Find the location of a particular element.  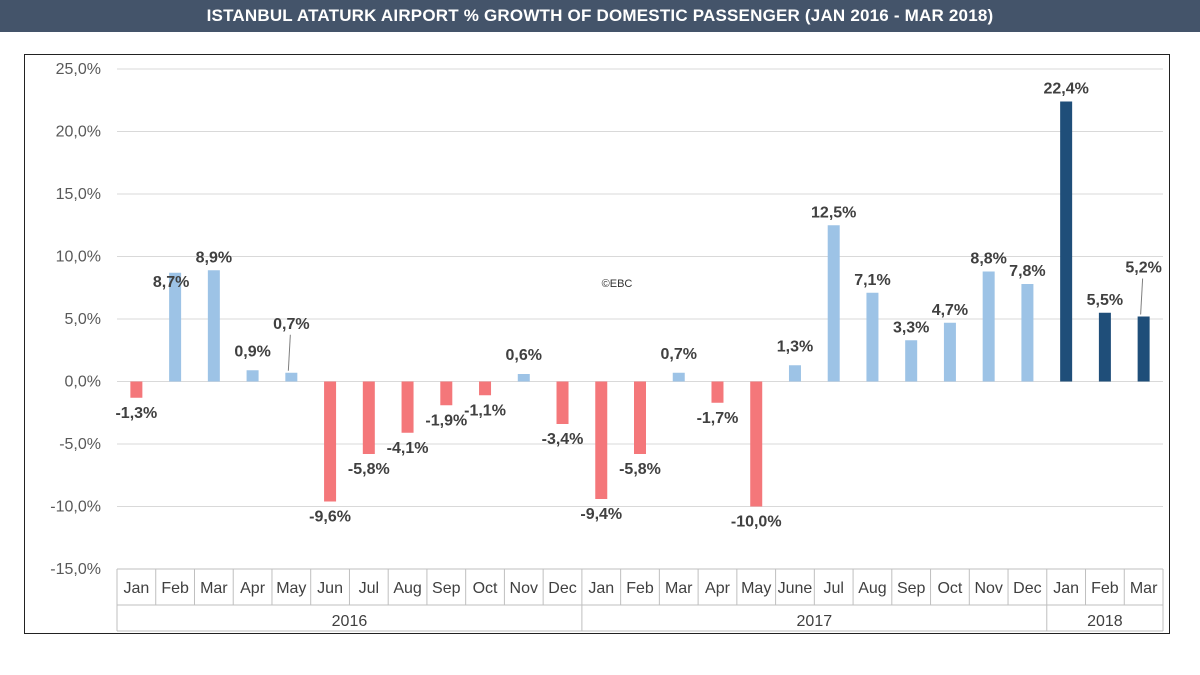

data-label: 8,7% is located at coordinates (171, 282).